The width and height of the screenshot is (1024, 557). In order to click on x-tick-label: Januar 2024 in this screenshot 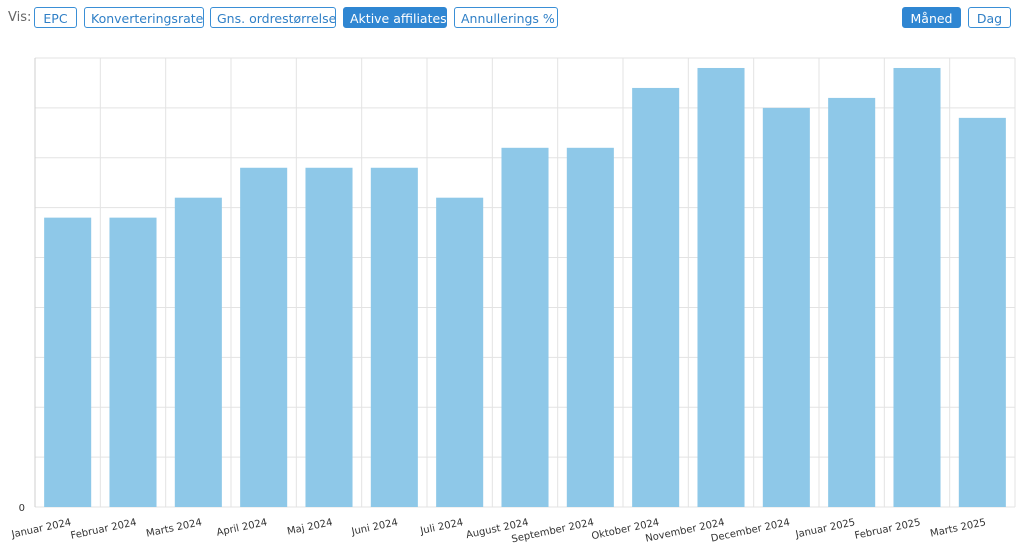, I will do `click(41, 529)`.